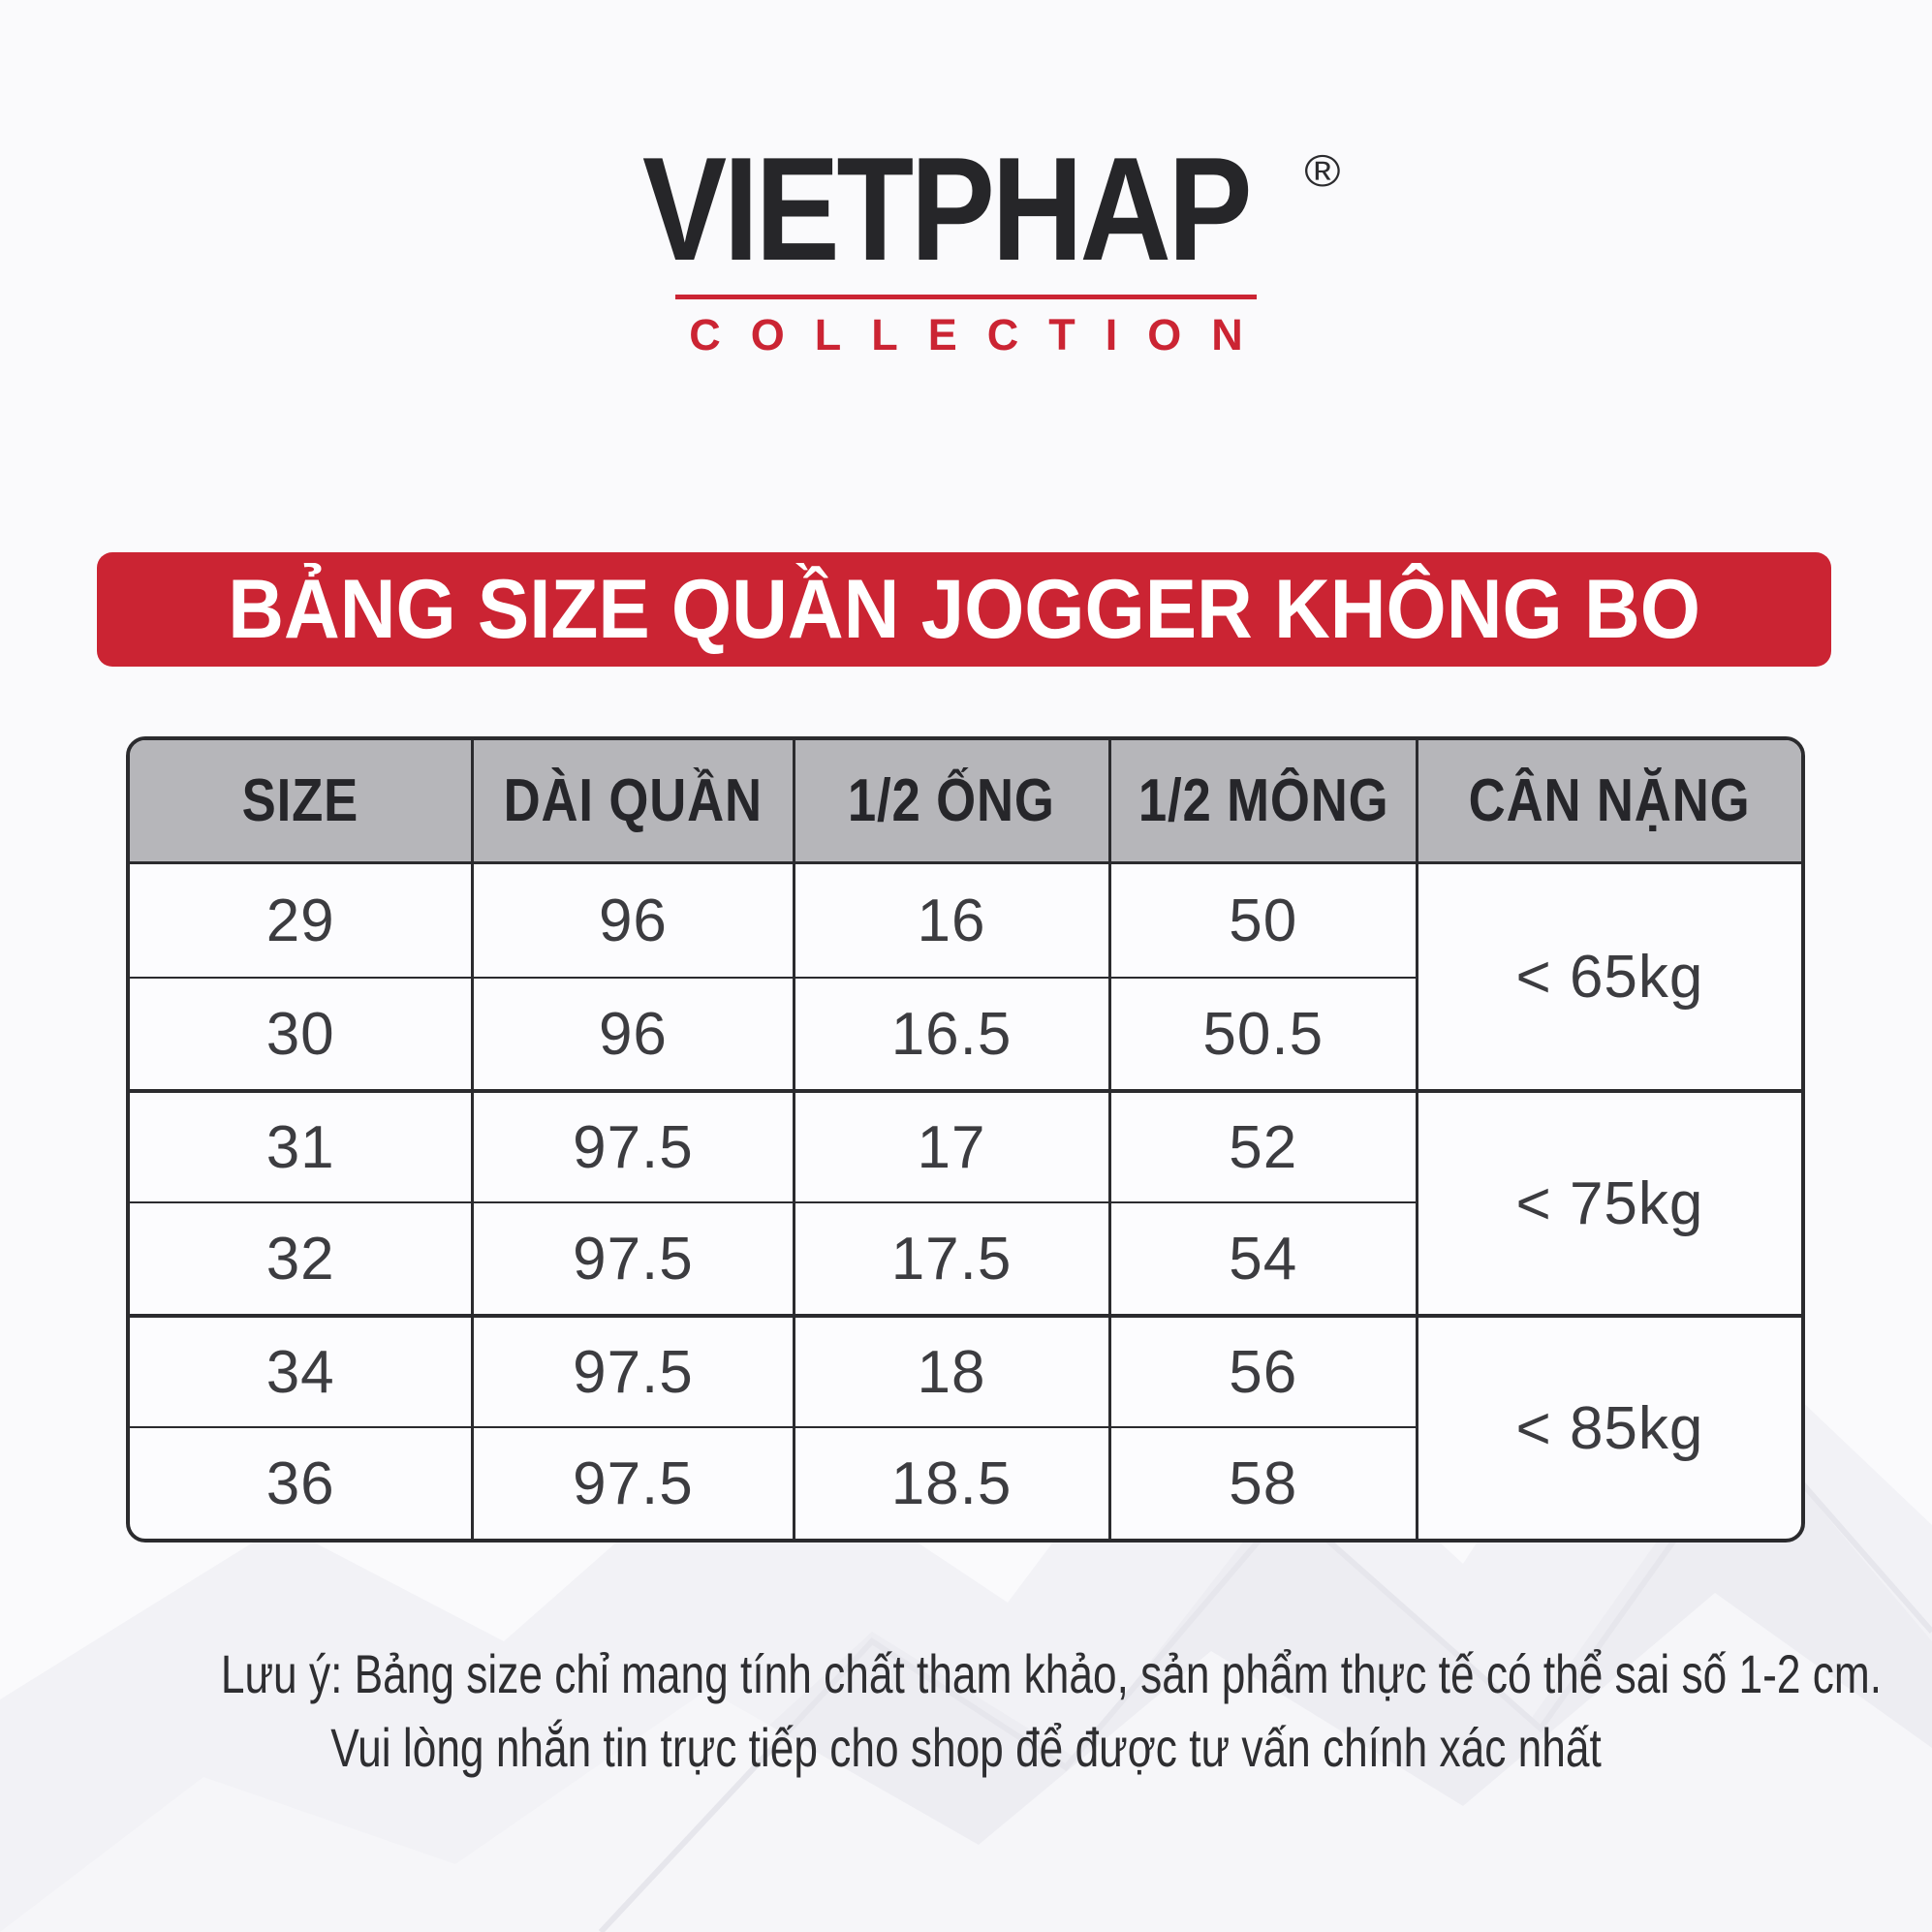  Describe the element at coordinates (953, 802) in the screenshot. I see `column-header-ong: 1/2 ỐNG` at that location.